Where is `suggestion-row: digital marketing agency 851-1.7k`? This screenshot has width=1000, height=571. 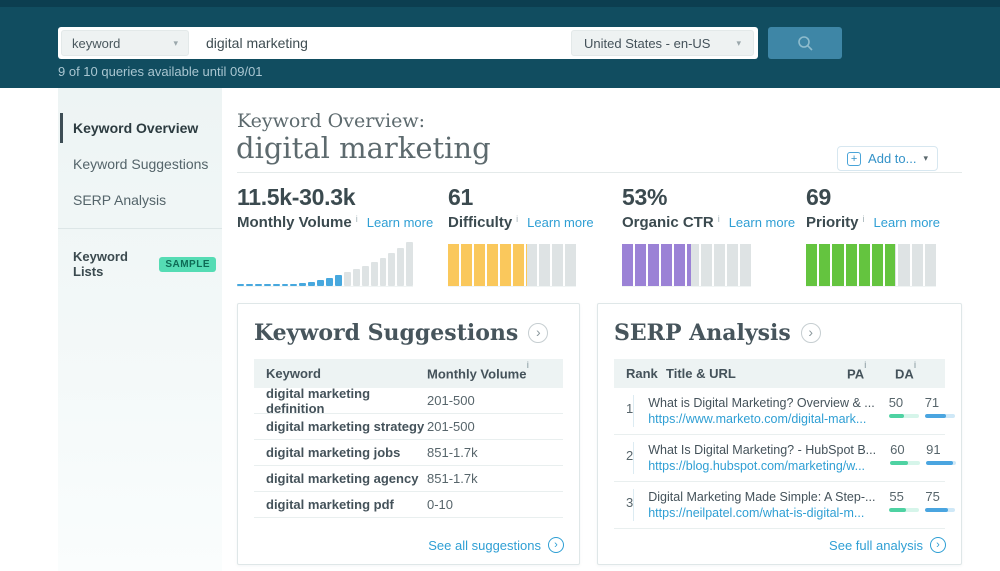
suggestion-row: digital marketing agency 851-1.7k is located at coordinates (408, 479).